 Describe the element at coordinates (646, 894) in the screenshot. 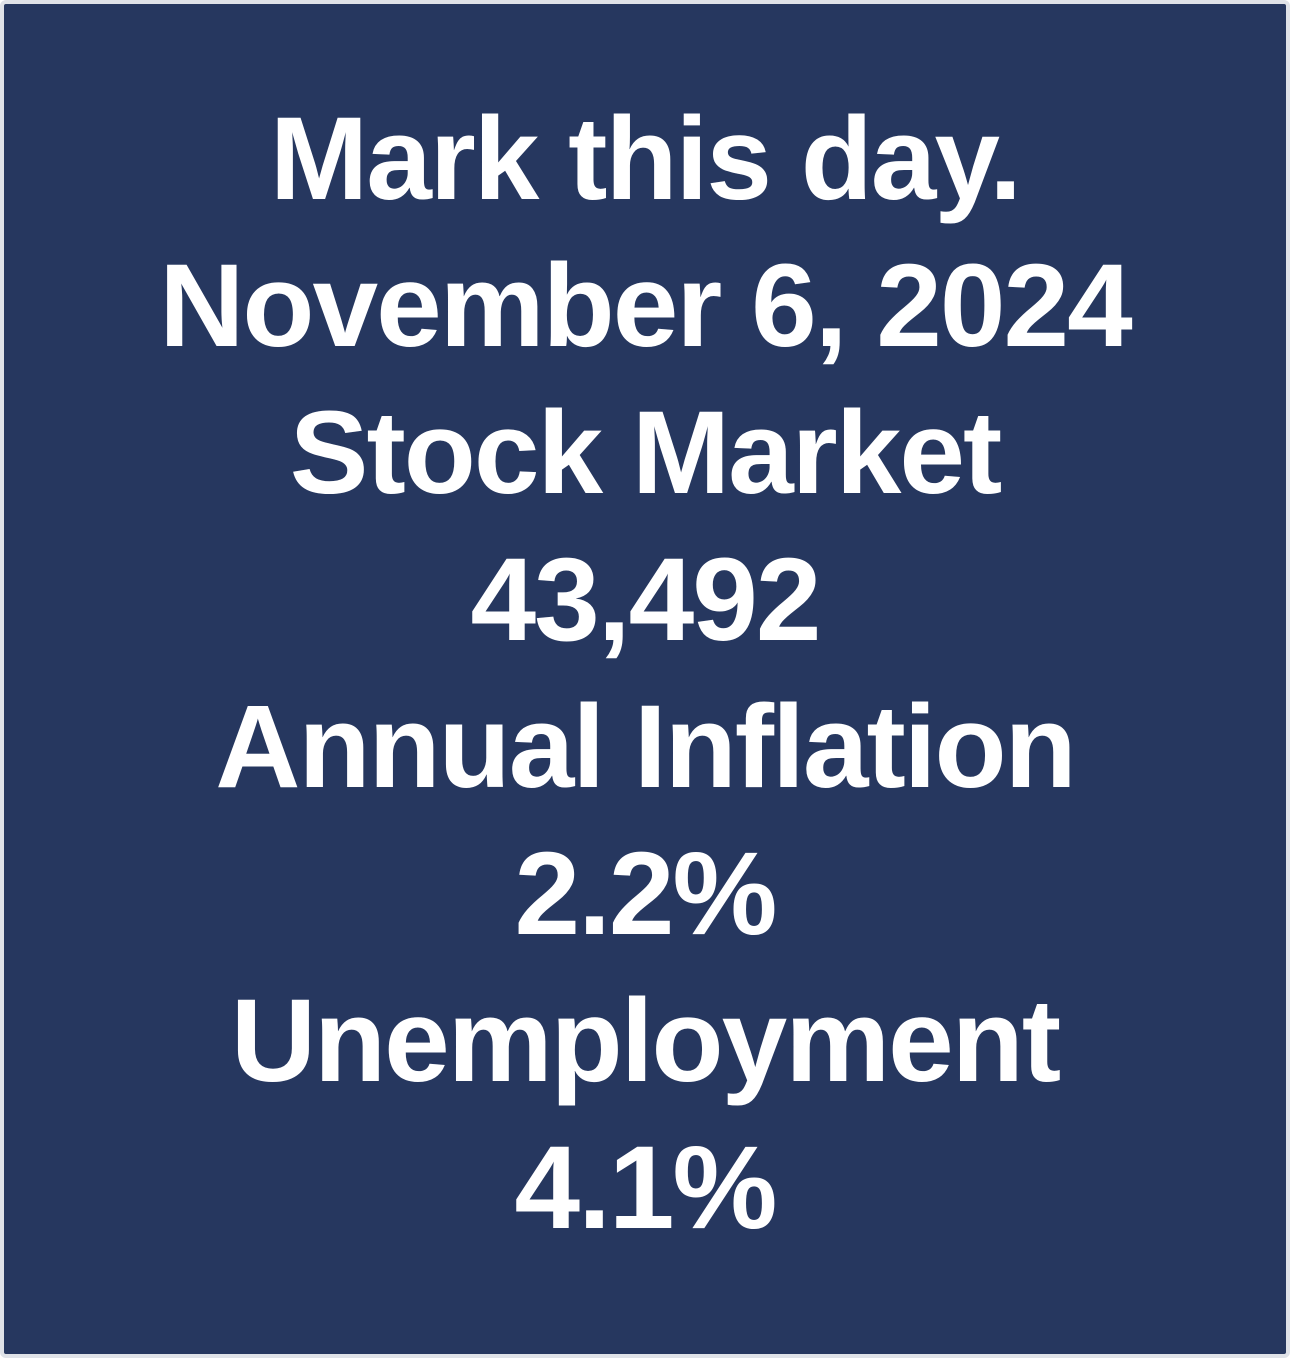

I see `annual-inflation-value: 2.2%` at that location.